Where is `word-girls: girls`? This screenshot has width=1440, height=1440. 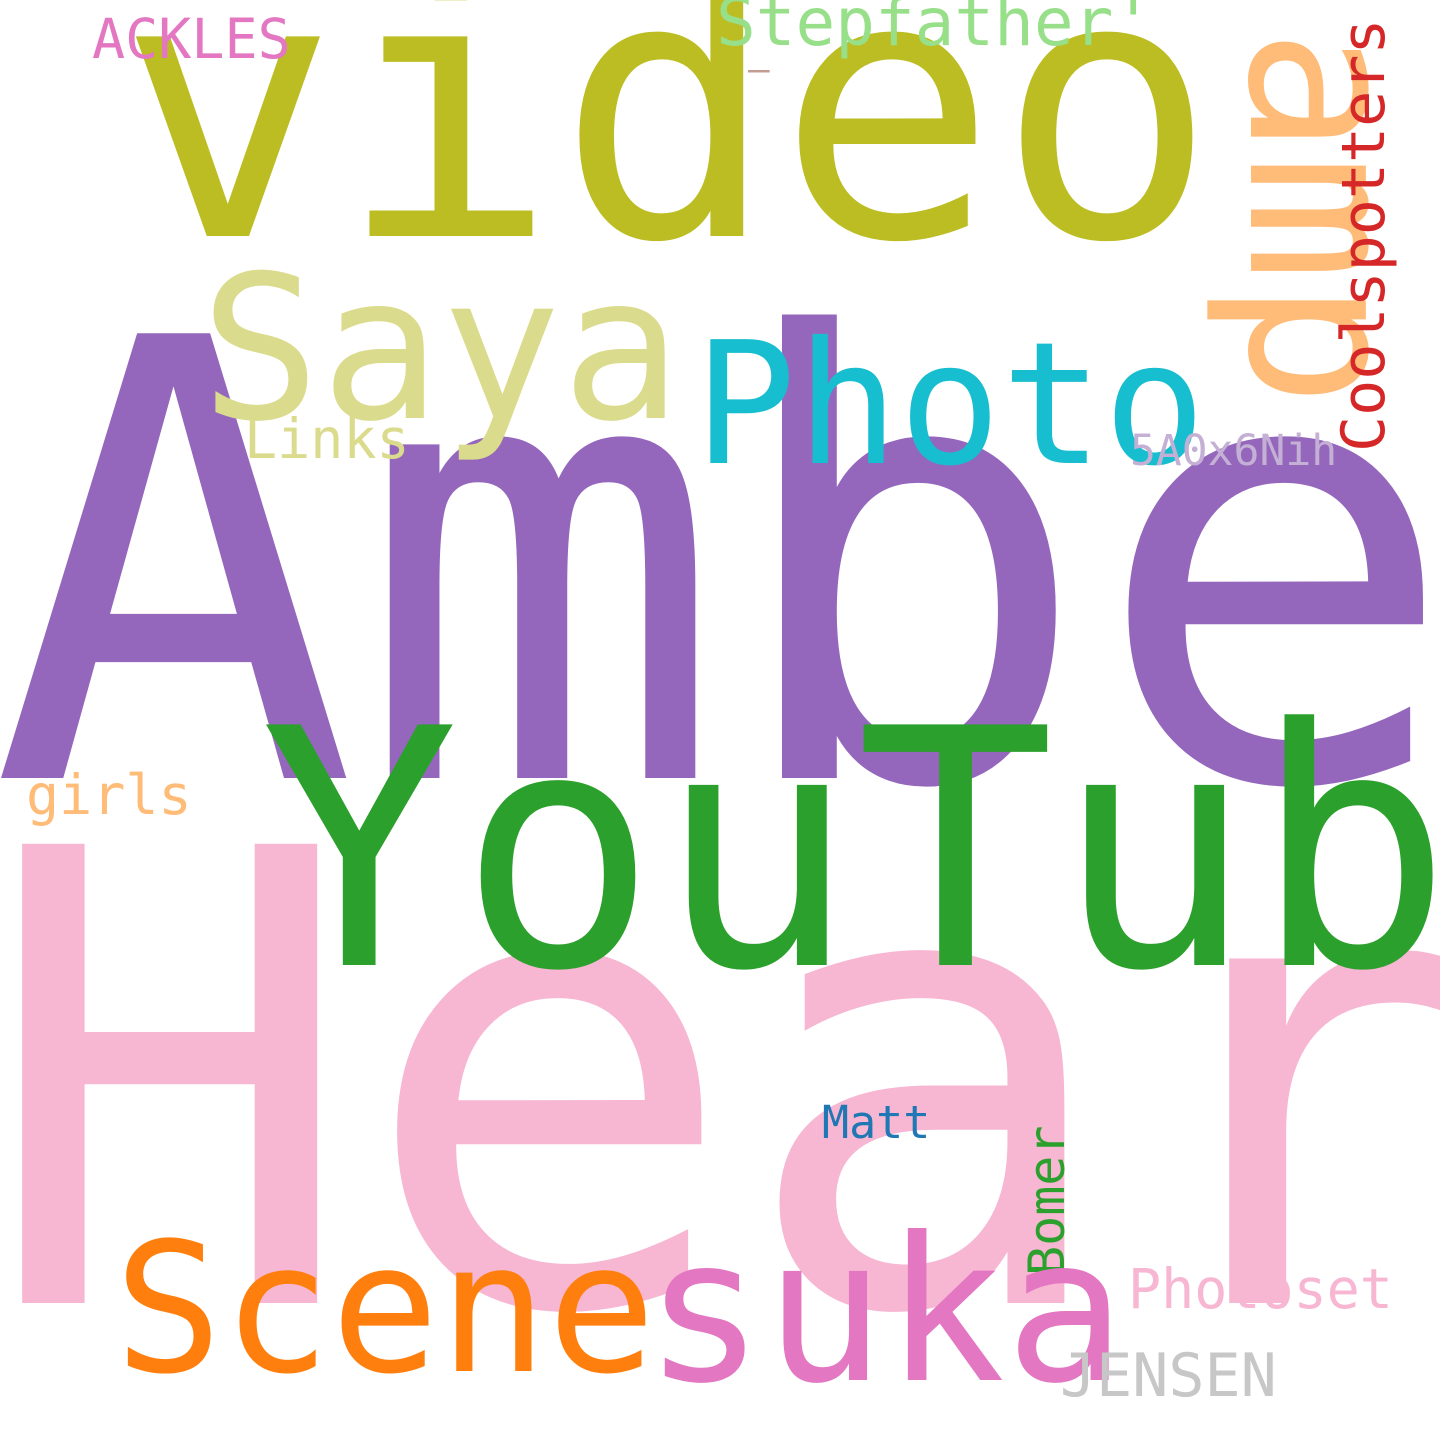
word-girls: girls is located at coordinates (109, 795).